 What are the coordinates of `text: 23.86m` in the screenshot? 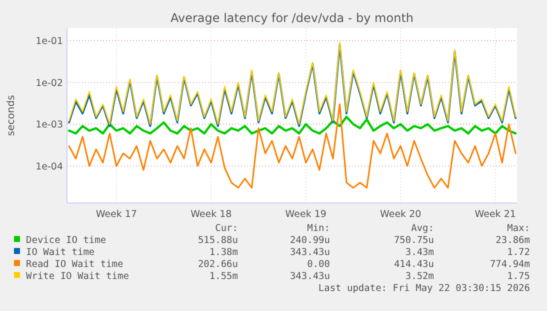 It's located at (513, 240).